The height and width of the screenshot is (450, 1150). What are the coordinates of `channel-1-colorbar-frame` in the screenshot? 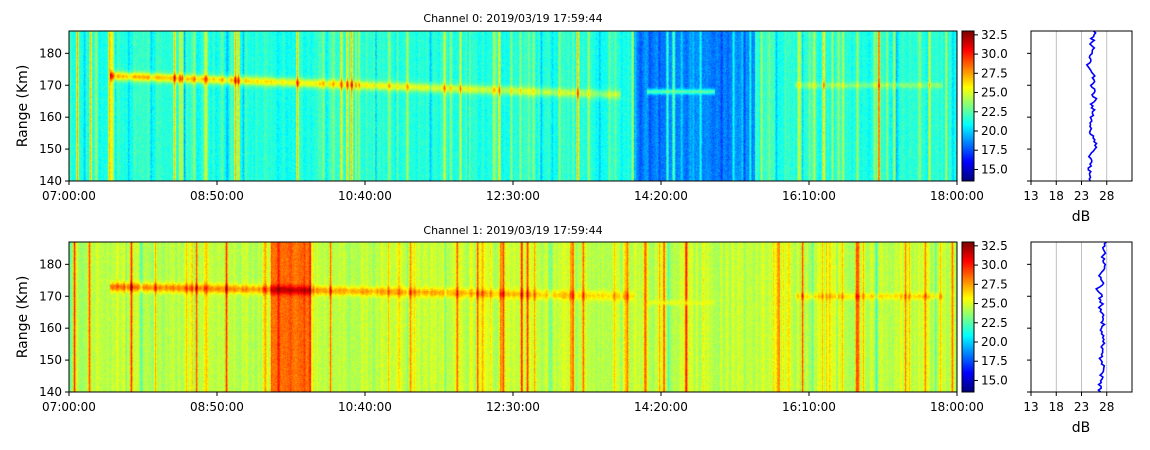 It's located at (968, 317).